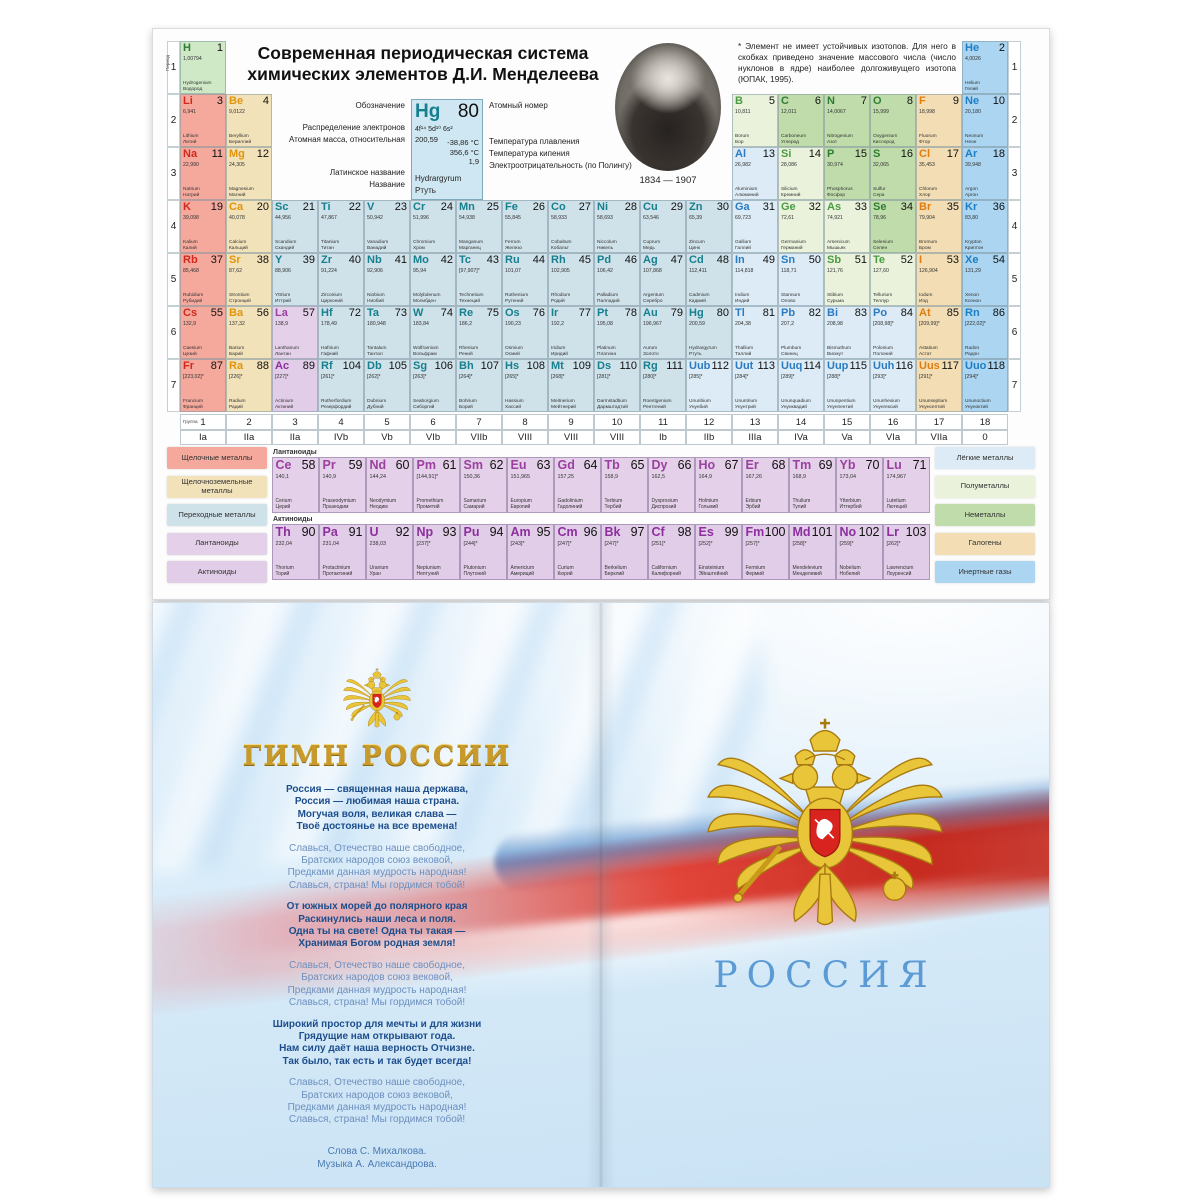 Image resolution: width=1200 pixels, height=1200 pixels. What do you see at coordinates (419, 248) in the screenshot?
I see `element-russian-name: Хром` at bounding box center [419, 248].